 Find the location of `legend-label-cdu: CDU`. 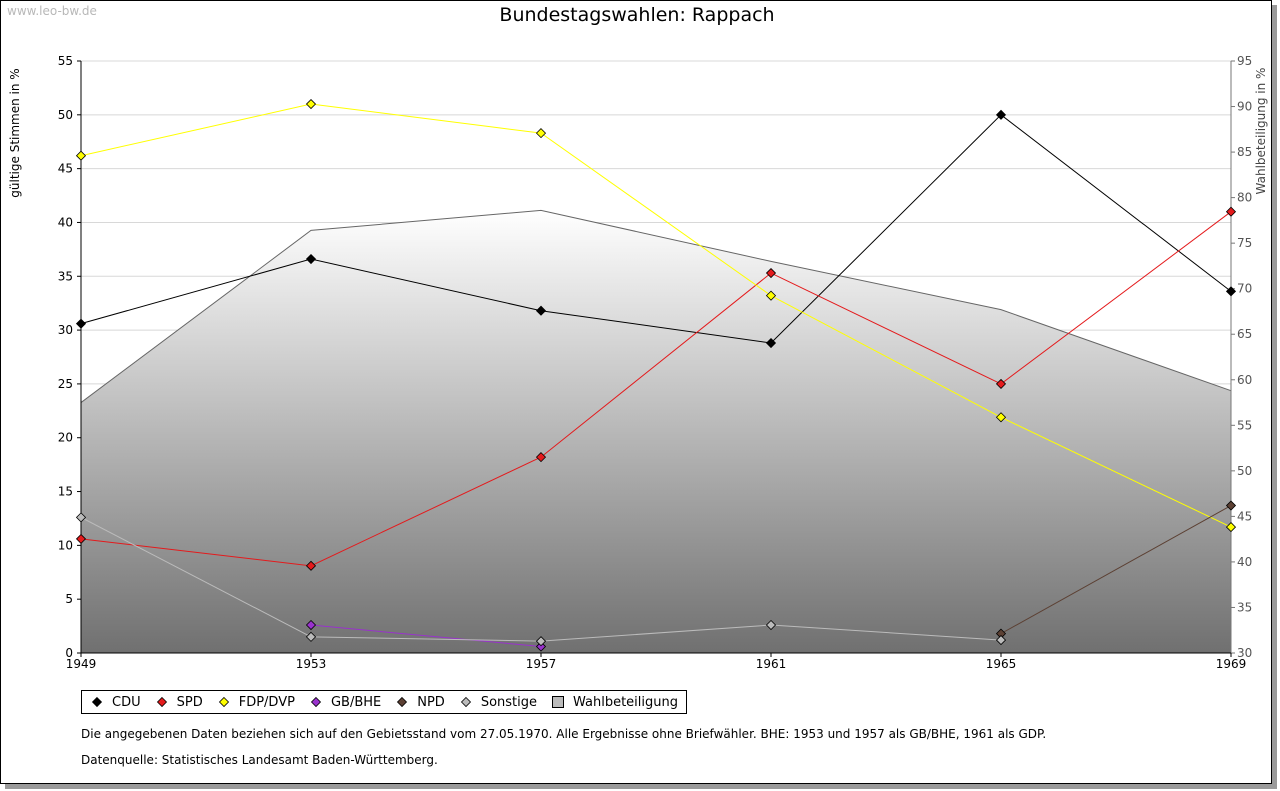

legend-label-cdu: CDU is located at coordinates (126, 702).